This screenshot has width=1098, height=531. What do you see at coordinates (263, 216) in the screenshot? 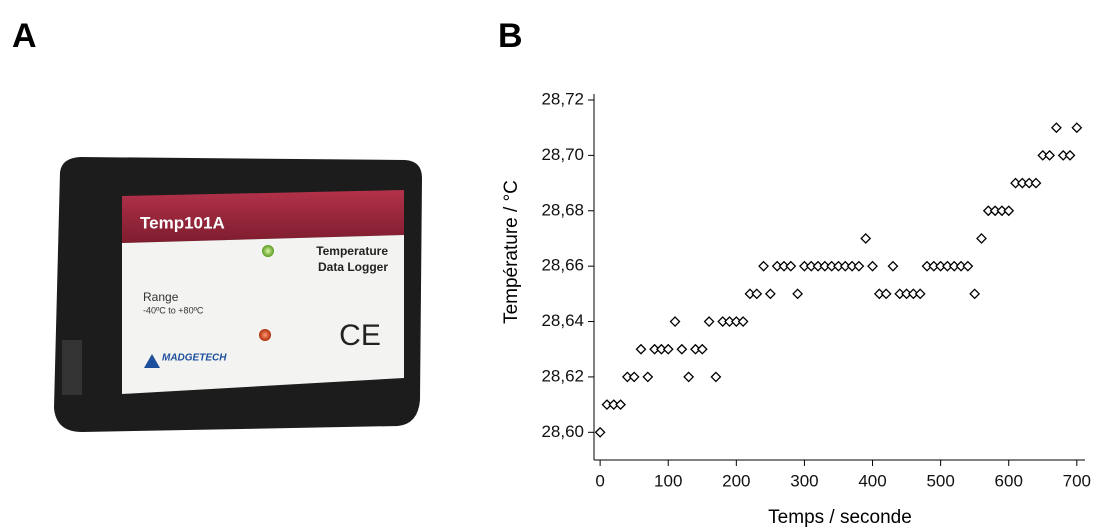
I see `device-band` at bounding box center [263, 216].